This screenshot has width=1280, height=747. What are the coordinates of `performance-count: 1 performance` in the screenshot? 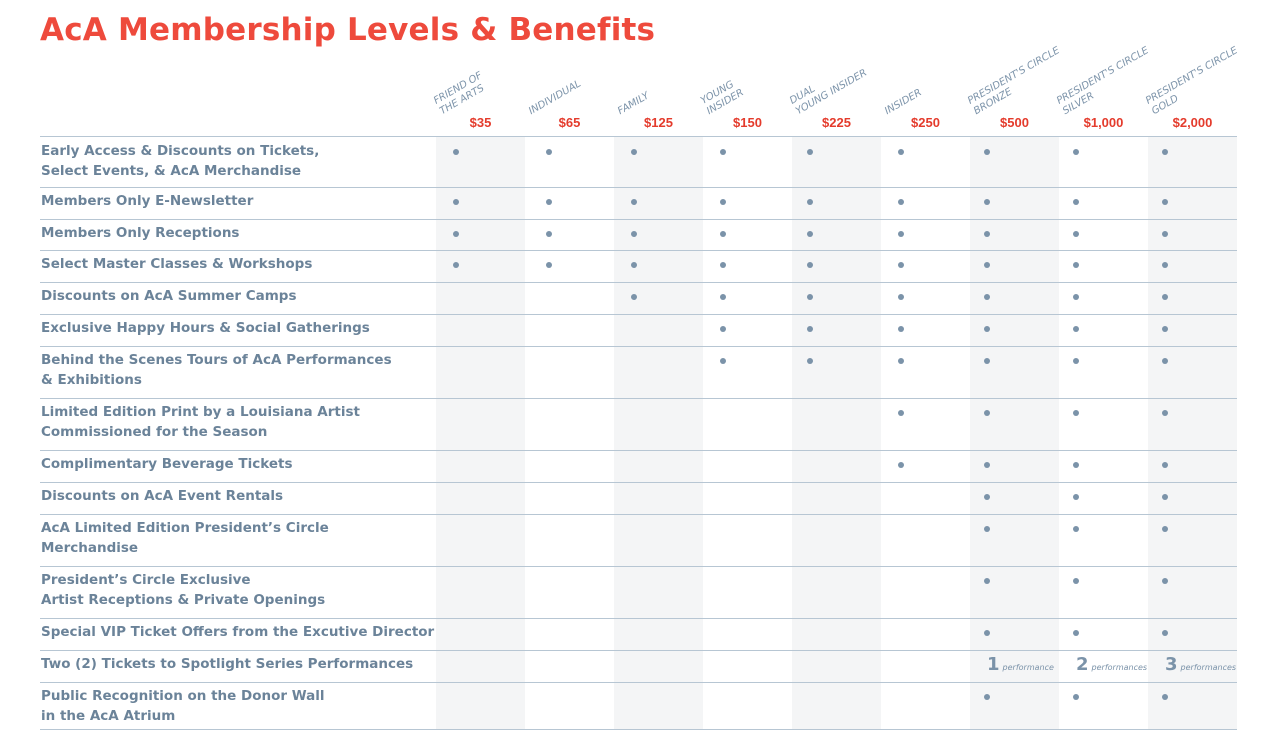 It's located at (1020, 664).